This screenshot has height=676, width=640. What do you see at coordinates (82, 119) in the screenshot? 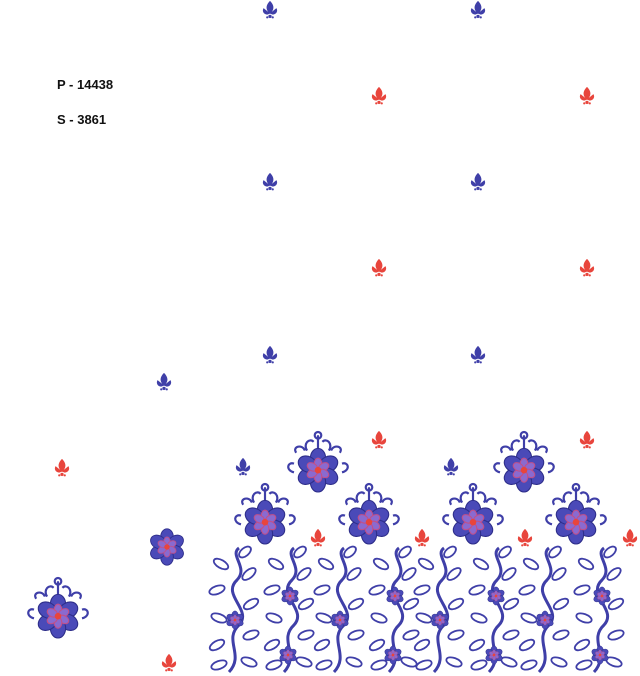
I see `s-code-label: S - 3861` at bounding box center [82, 119].